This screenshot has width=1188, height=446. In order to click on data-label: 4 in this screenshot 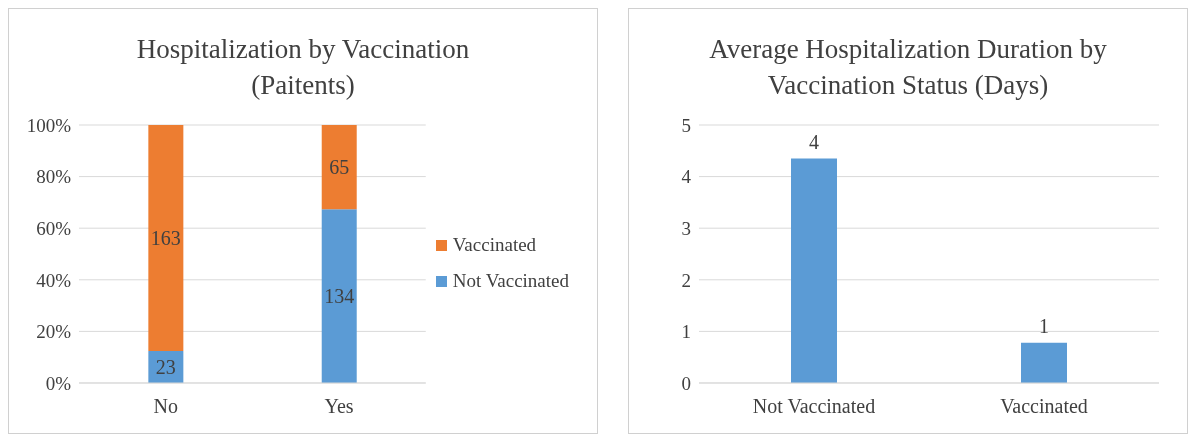, I will do `click(814, 141)`.